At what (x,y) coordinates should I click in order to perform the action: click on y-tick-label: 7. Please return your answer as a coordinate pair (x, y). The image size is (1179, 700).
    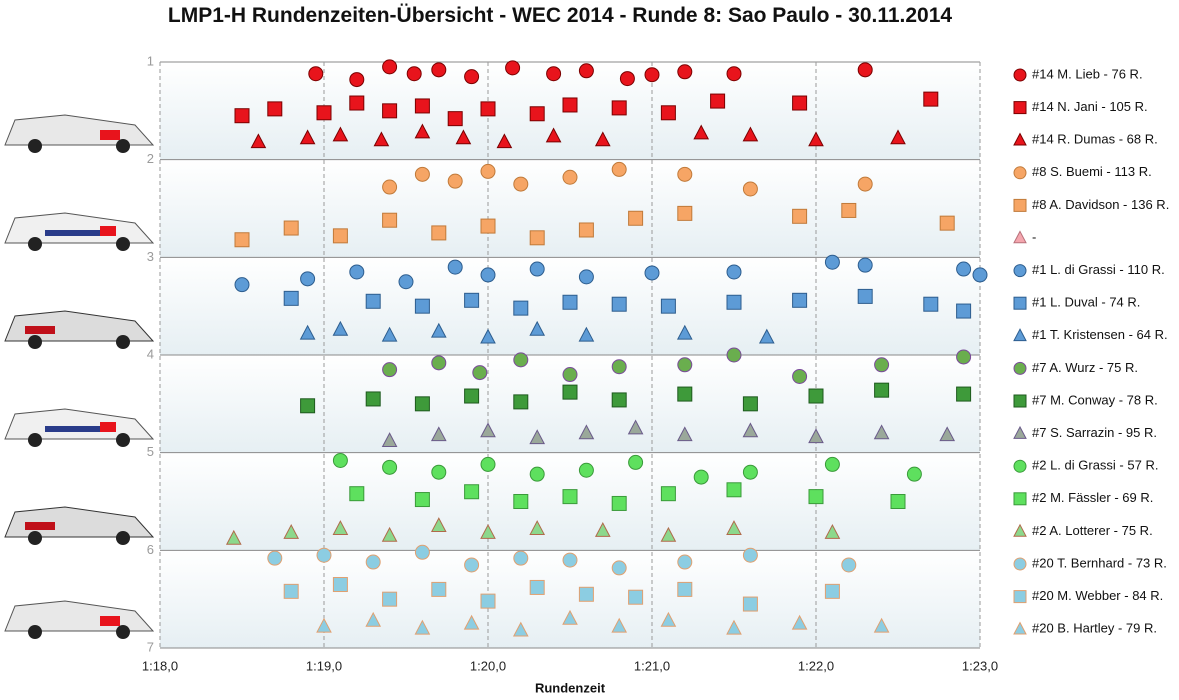
    Looking at the image, I should click on (150, 646).